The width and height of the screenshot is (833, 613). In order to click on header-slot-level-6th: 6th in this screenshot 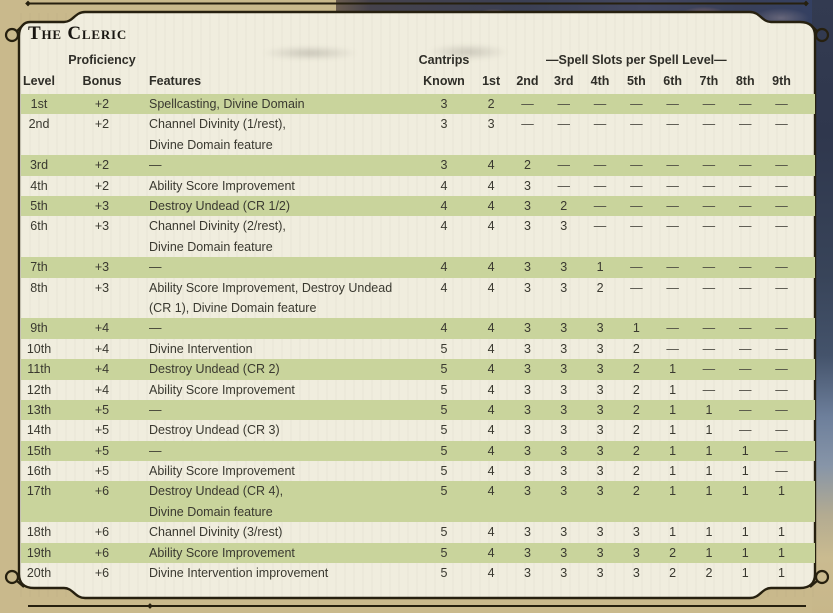, I will do `click(672, 81)`.